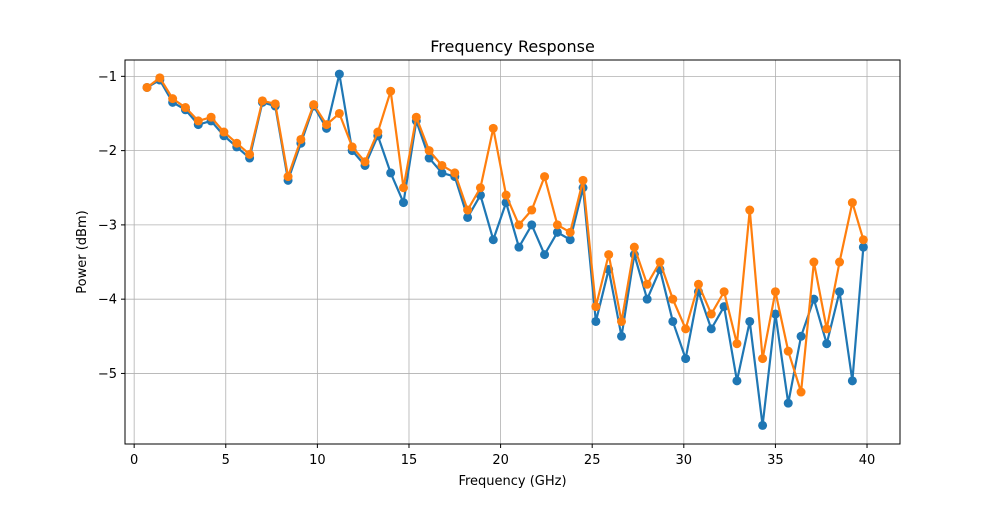  Describe the element at coordinates (107, 77) in the screenshot. I see `y-tick-label: −1` at that location.